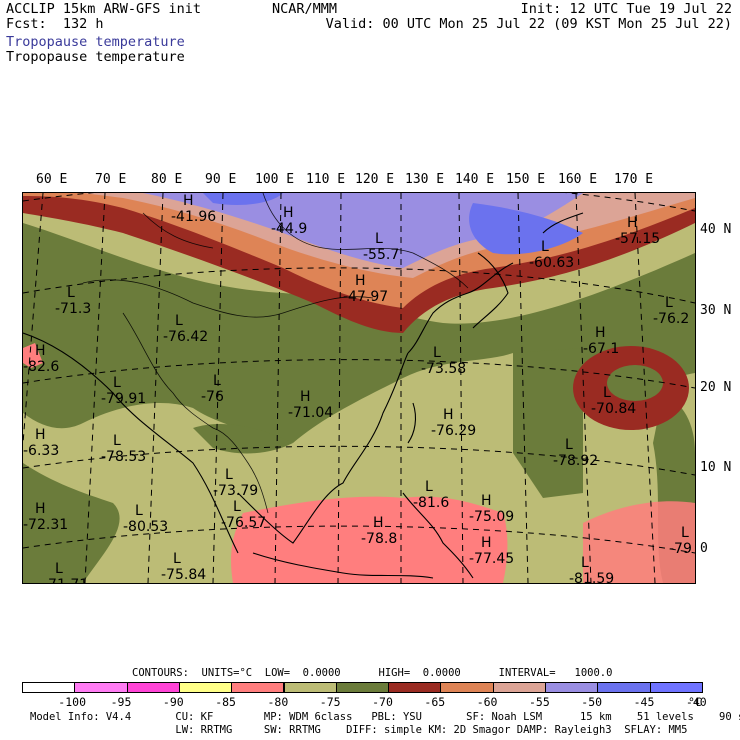  I want to click on extremum-value: -44.9, so click(289, 229).